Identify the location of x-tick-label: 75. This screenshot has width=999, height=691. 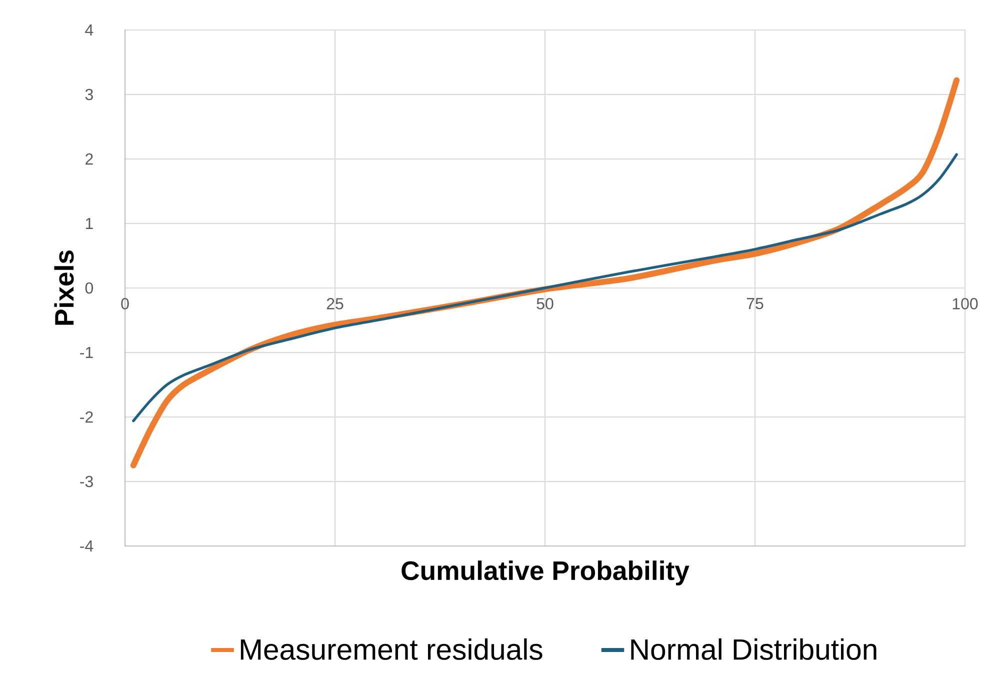
(755, 304).